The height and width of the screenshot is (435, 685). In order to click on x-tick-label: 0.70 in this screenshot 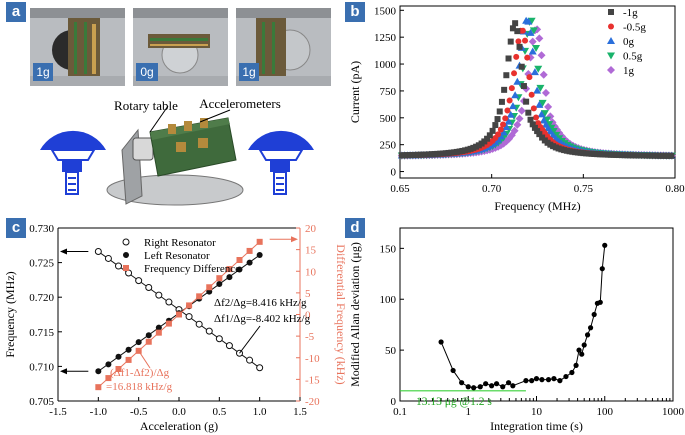, I will do `click(492, 189)`.